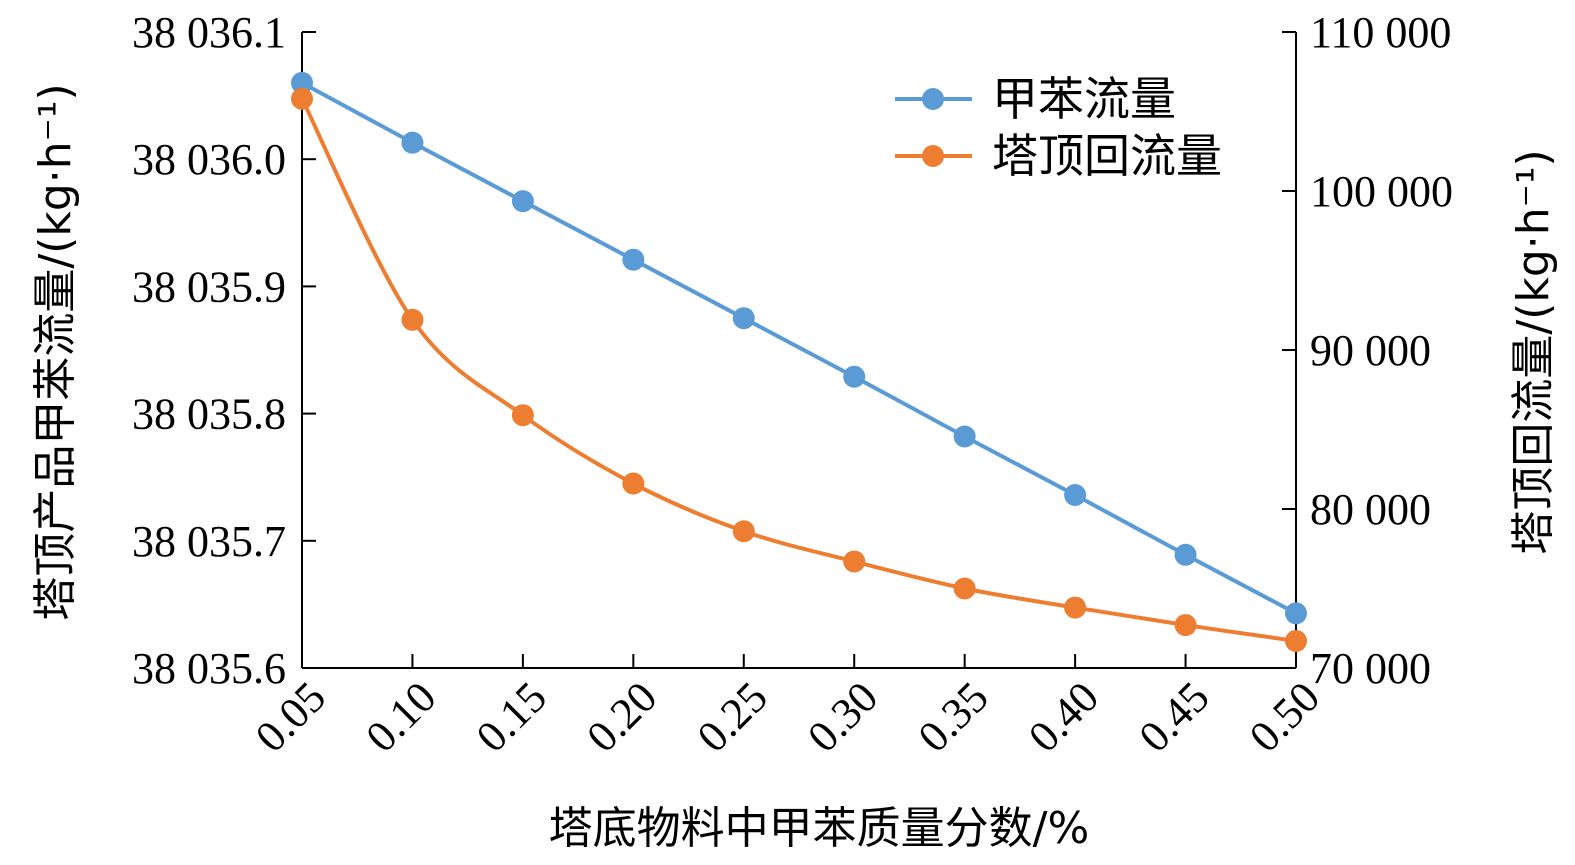  What do you see at coordinates (1381, 191) in the screenshot?
I see `y-right-tick-label: 100 000` at bounding box center [1381, 191].